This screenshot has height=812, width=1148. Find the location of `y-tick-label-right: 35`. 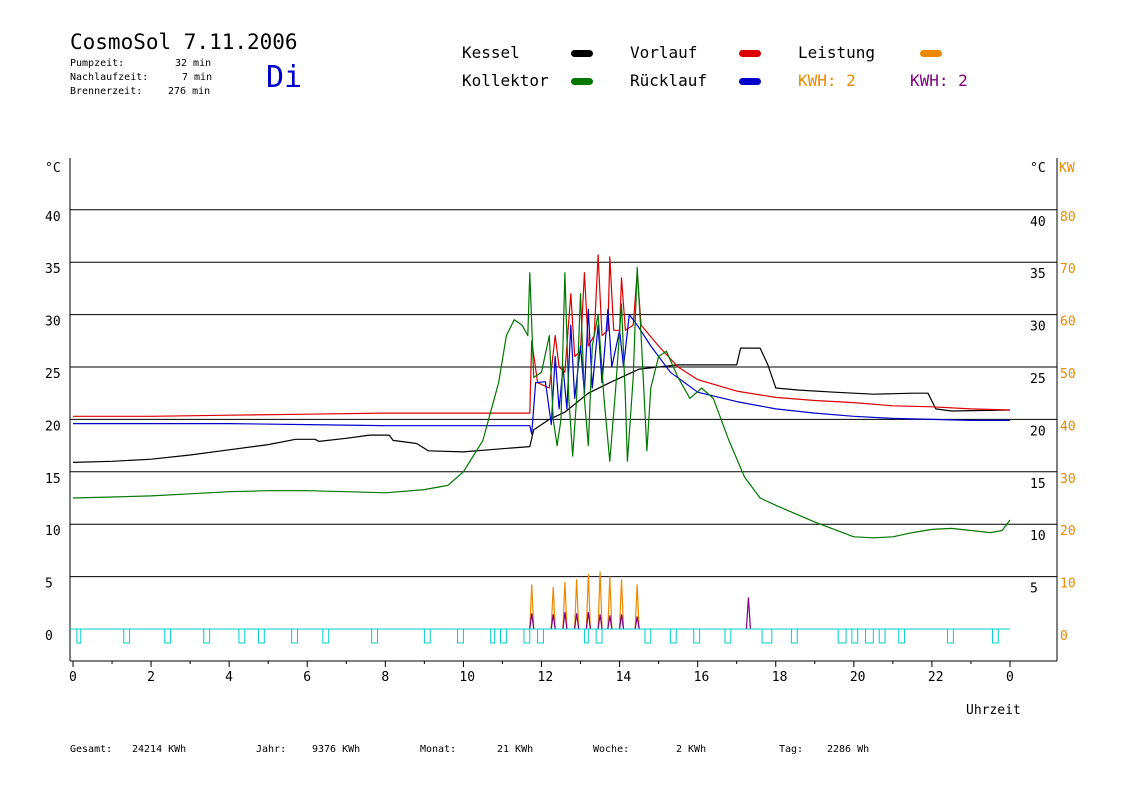

y-tick-label-right: 35 is located at coordinates (1038, 274).